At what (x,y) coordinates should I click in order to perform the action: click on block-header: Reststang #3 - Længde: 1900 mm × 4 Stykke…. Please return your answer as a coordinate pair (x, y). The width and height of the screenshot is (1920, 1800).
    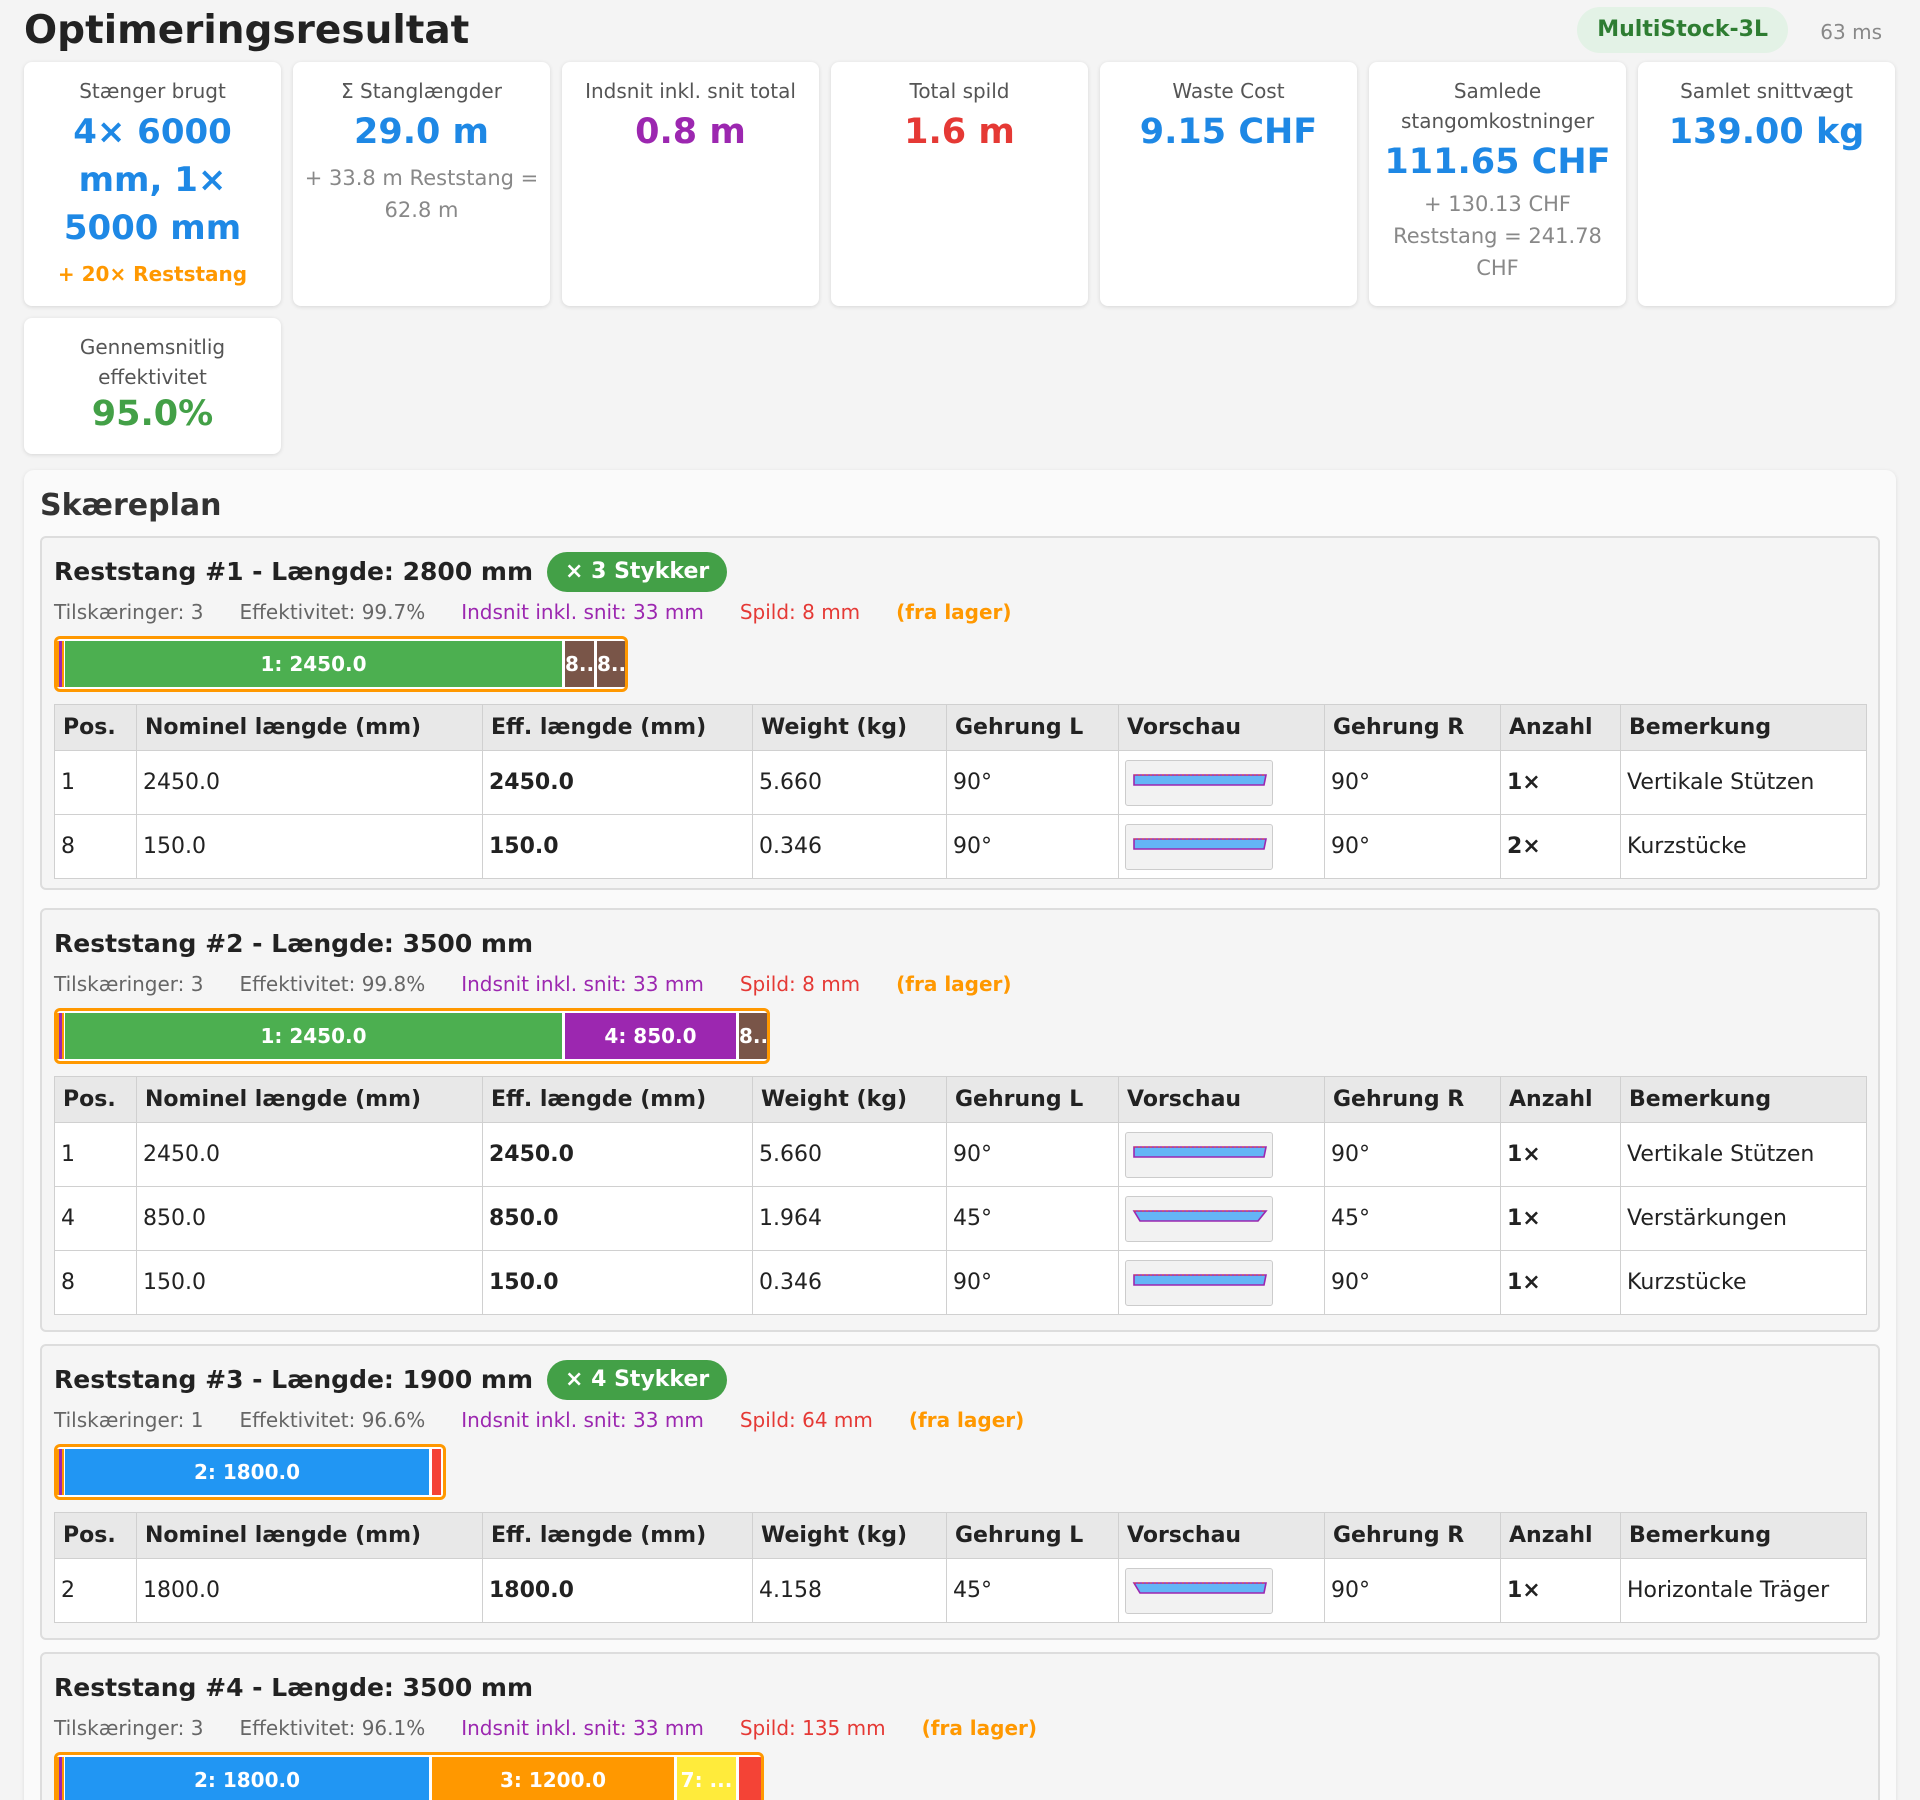
    Looking at the image, I should click on (391, 1380).